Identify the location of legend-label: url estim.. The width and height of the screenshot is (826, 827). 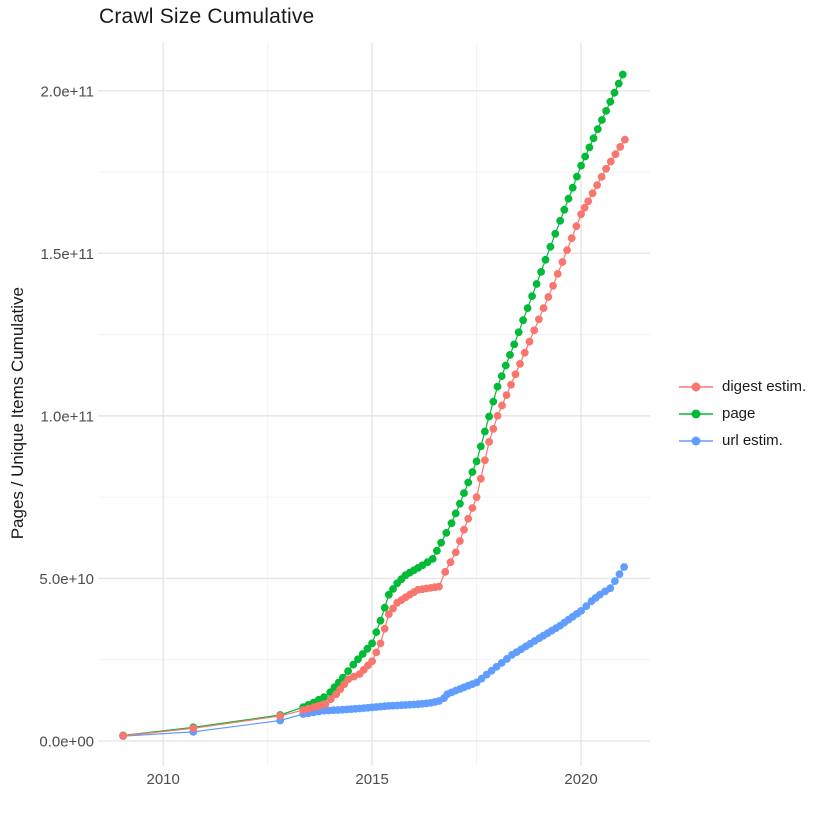
(752, 440).